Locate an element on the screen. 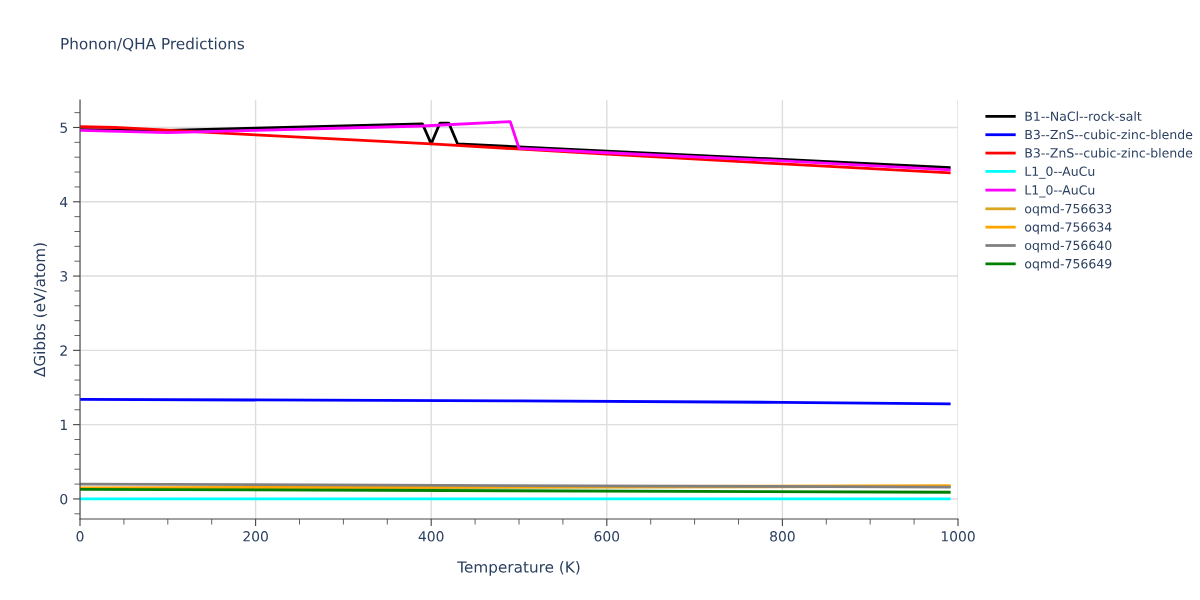  x-tick-label: 400 is located at coordinates (431, 536).